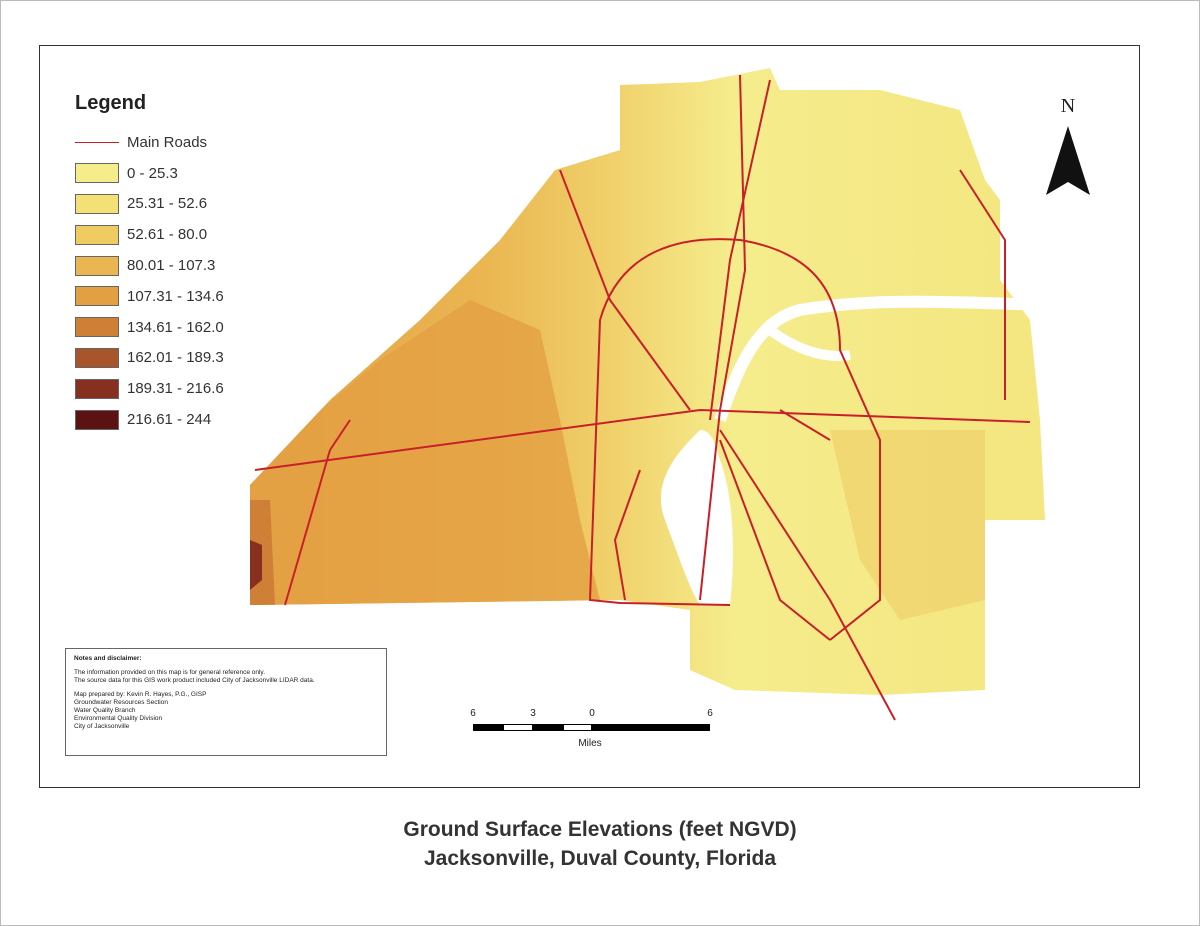 This screenshot has height=926, width=1200. What do you see at coordinates (175, 296) in the screenshot?
I see `legend-label: 107.31 - 134.6` at bounding box center [175, 296].